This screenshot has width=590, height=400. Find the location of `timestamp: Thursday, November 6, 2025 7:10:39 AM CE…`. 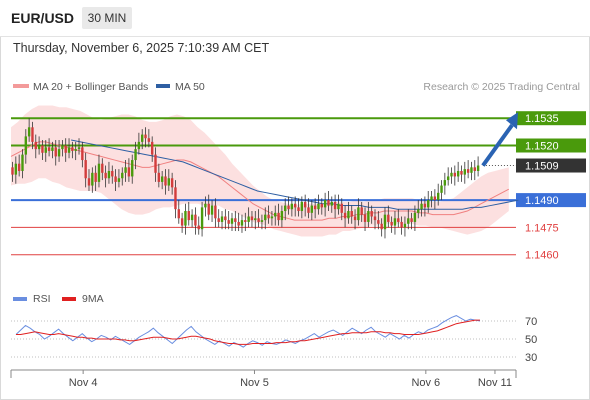

timestamp: Thursday, November 6, 2025 7:10:39 AM CE… is located at coordinates (141, 48).